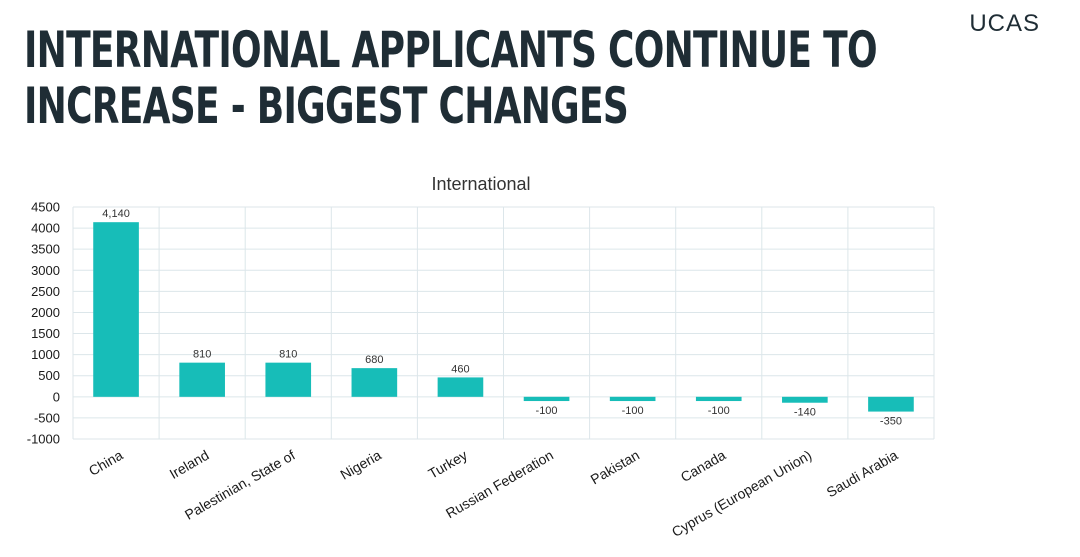 The height and width of the screenshot is (557, 1080). I want to click on y-tick-label: 4500, so click(45, 207).